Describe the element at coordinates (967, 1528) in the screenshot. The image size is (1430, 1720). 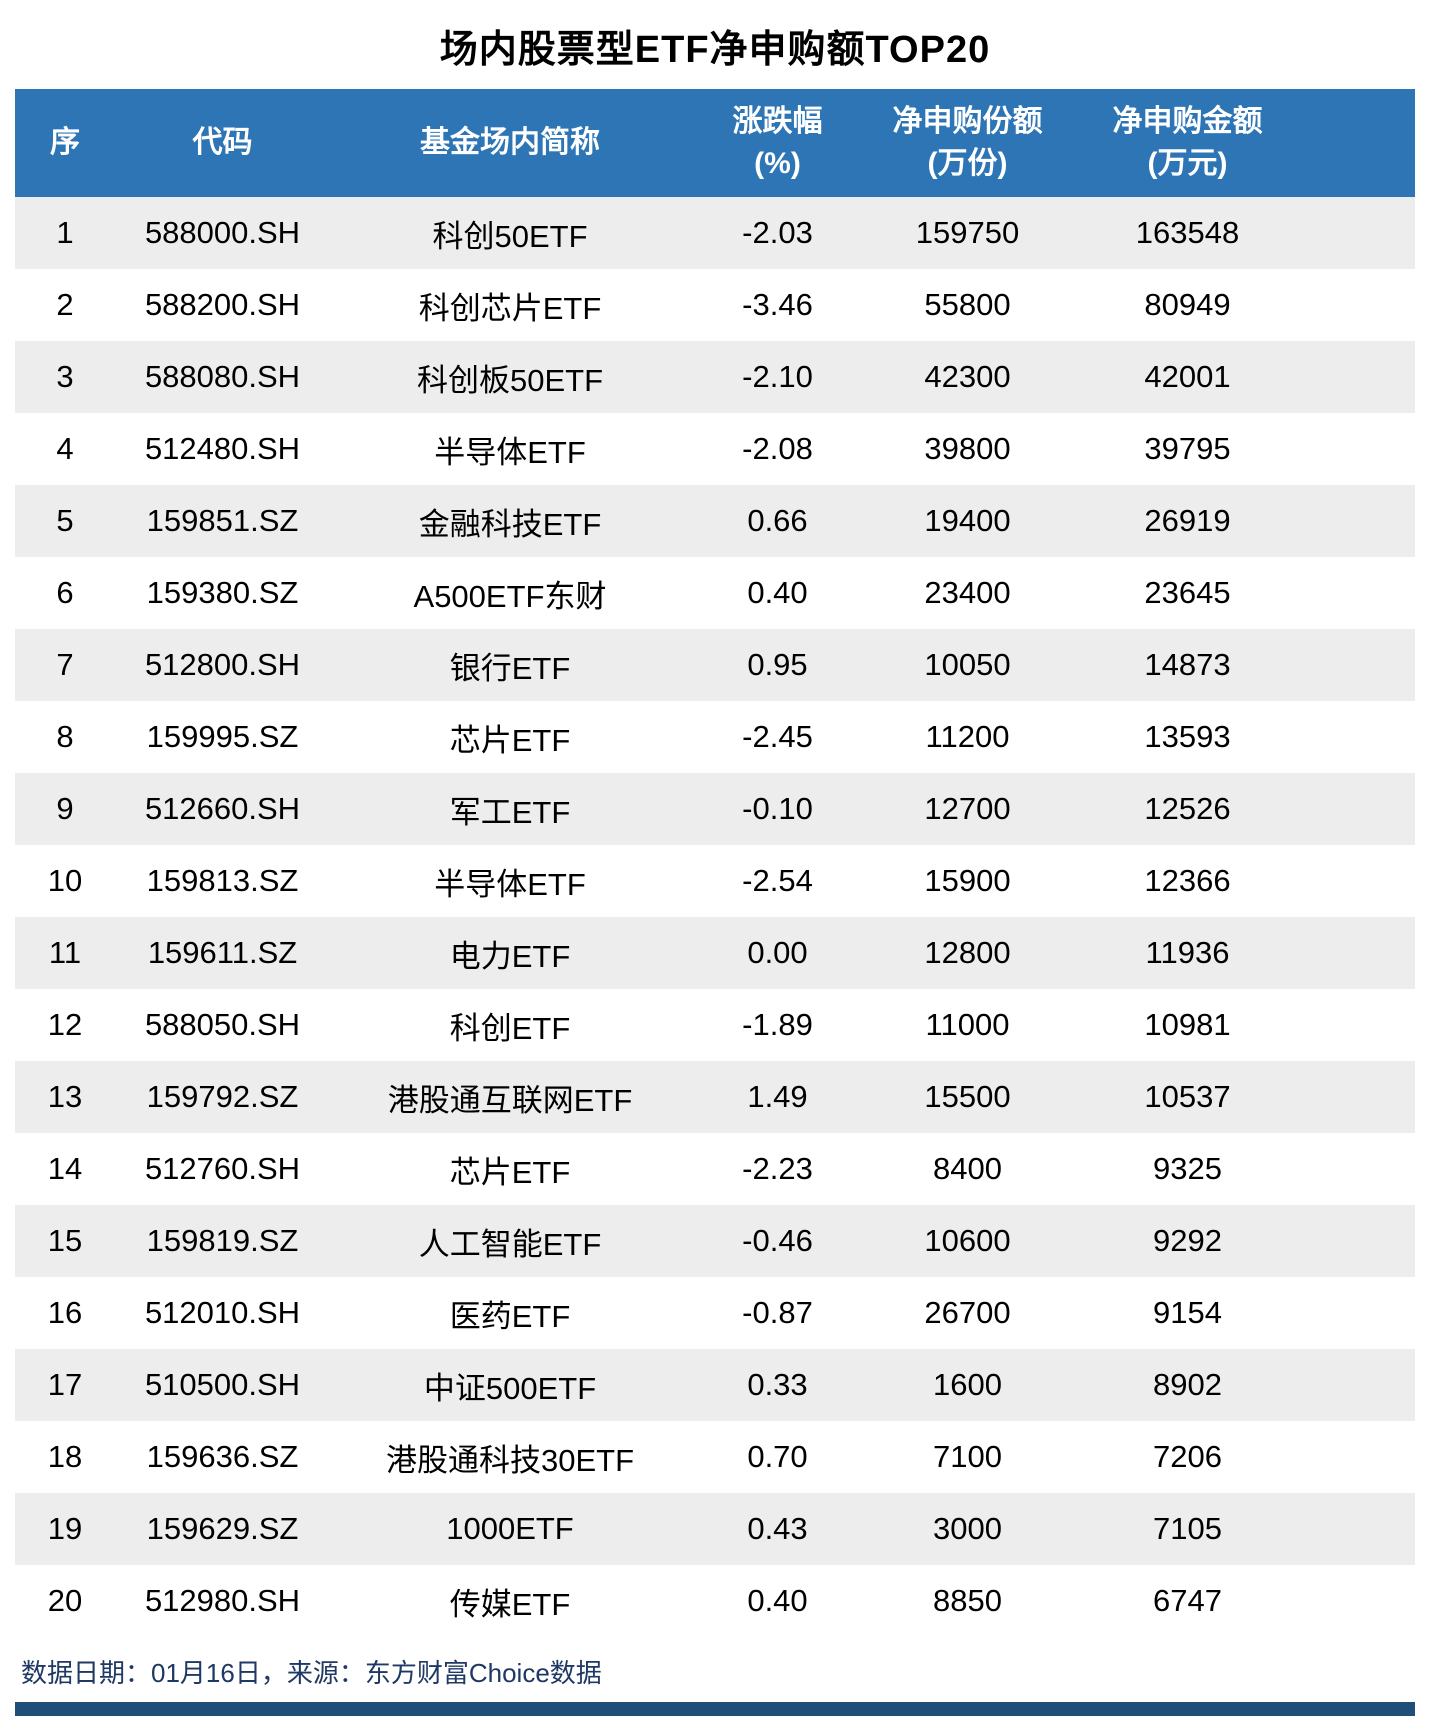
I see `cell-net-shares: 3000` at that location.